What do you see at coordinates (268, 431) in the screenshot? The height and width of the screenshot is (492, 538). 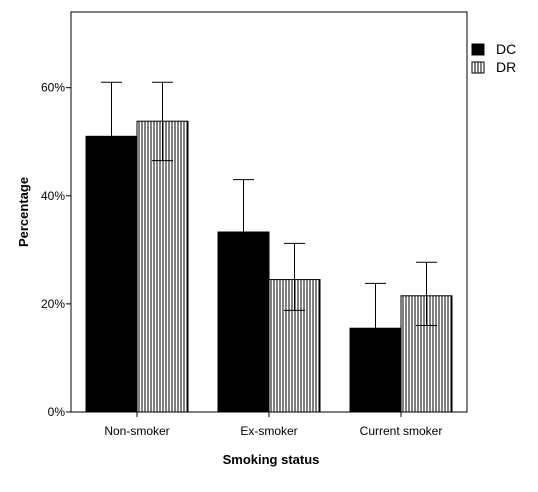 I see `x-tick-label: Ex-smoker` at bounding box center [268, 431].